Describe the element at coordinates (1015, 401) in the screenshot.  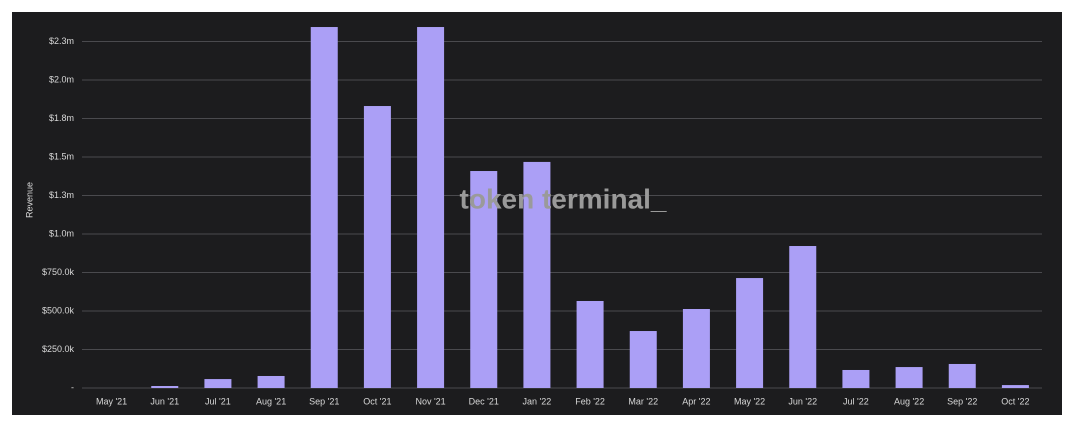
I see `x-tick-label: Oct '22` at that location.